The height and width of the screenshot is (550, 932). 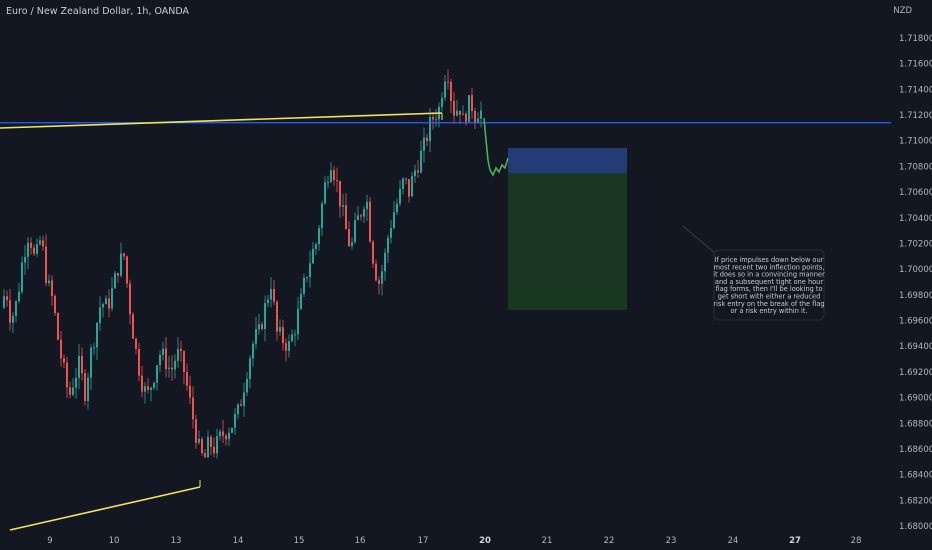 What do you see at coordinates (915, 193) in the screenshot?
I see `y-tick-label: 1.70600` at bounding box center [915, 193].